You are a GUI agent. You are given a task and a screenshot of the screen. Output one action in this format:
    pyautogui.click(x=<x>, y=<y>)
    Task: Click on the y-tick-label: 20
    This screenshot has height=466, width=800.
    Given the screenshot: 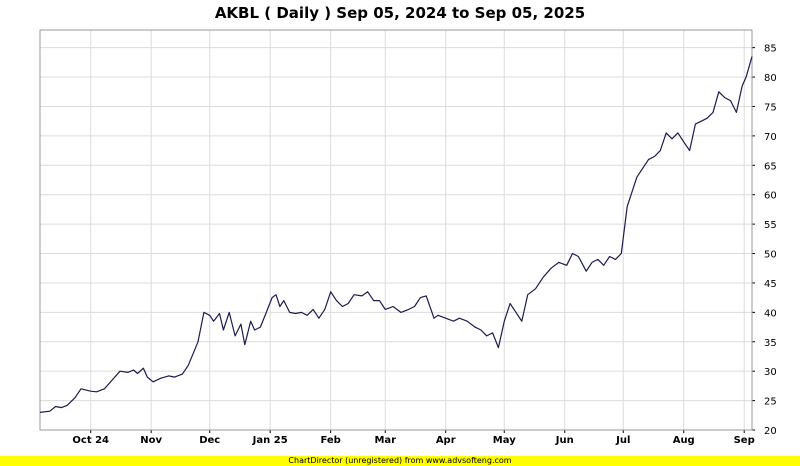 What is the action you would take?
    pyautogui.click(x=770, y=431)
    